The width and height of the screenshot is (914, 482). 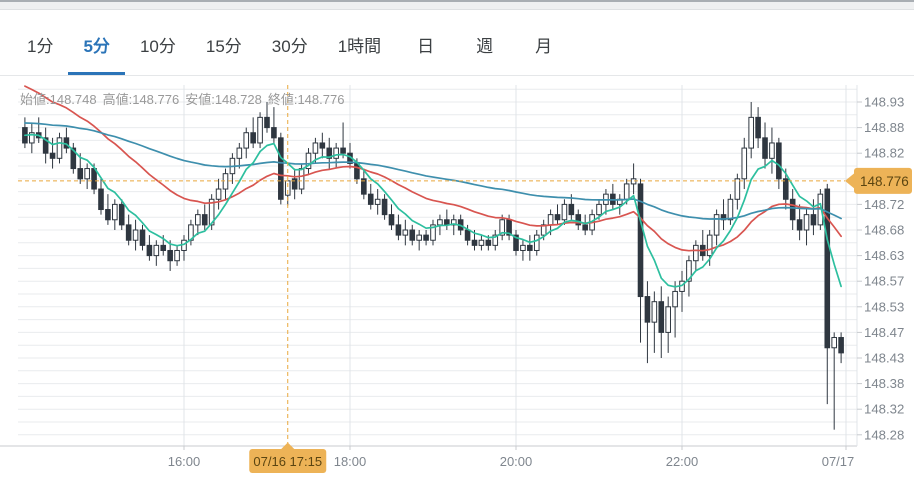 I want to click on time-badge-label: 07/16 17:15, so click(x=287, y=461).